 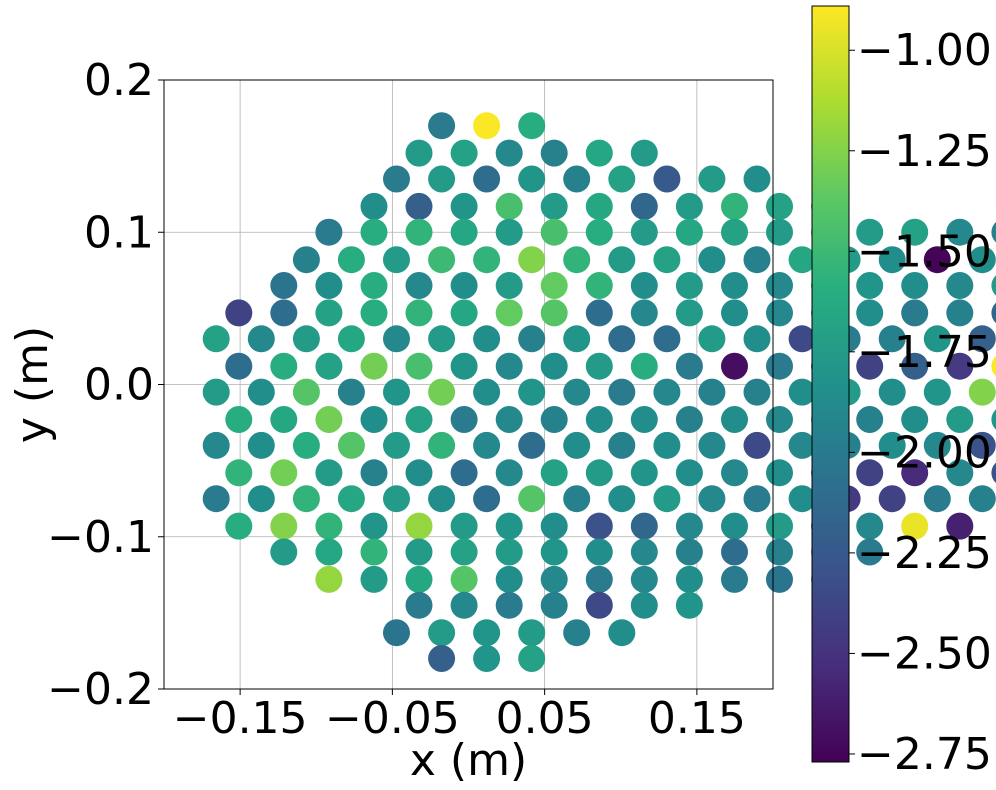 What do you see at coordinates (392, 718) in the screenshot?
I see `x-tick-label: −0.05` at bounding box center [392, 718].